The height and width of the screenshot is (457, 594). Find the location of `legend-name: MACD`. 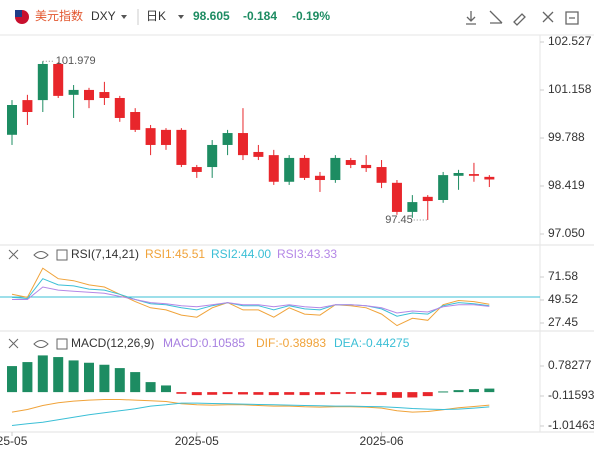

legend-name: MACD is located at coordinates (181, 343).